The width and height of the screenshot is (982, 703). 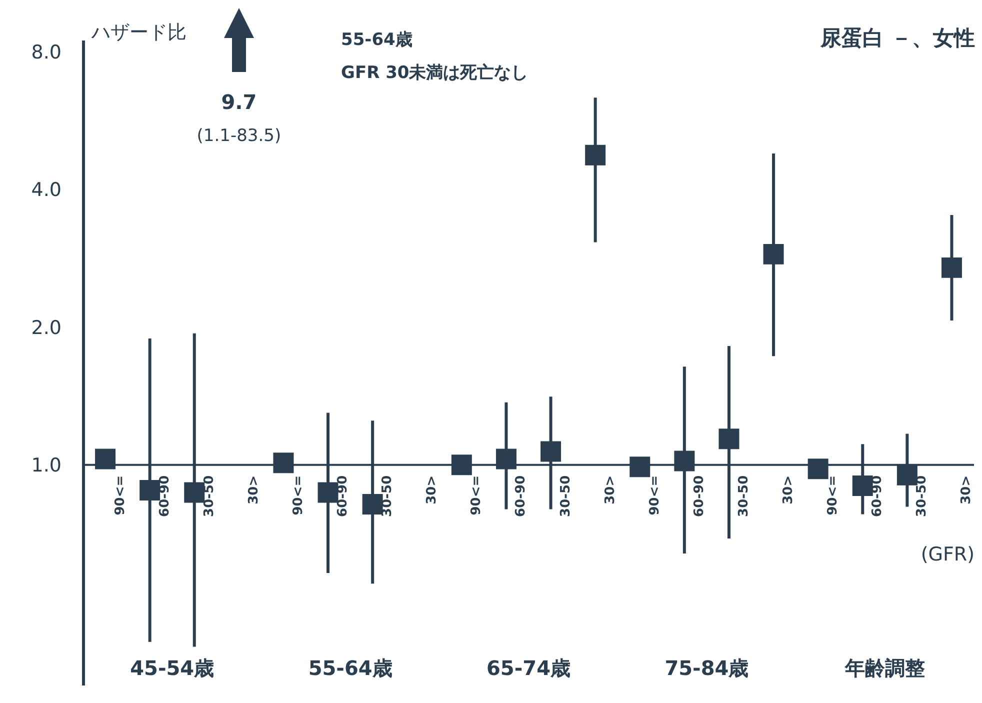 What do you see at coordinates (46, 190) in the screenshot?
I see `y-tick-label: 4.0` at bounding box center [46, 190].